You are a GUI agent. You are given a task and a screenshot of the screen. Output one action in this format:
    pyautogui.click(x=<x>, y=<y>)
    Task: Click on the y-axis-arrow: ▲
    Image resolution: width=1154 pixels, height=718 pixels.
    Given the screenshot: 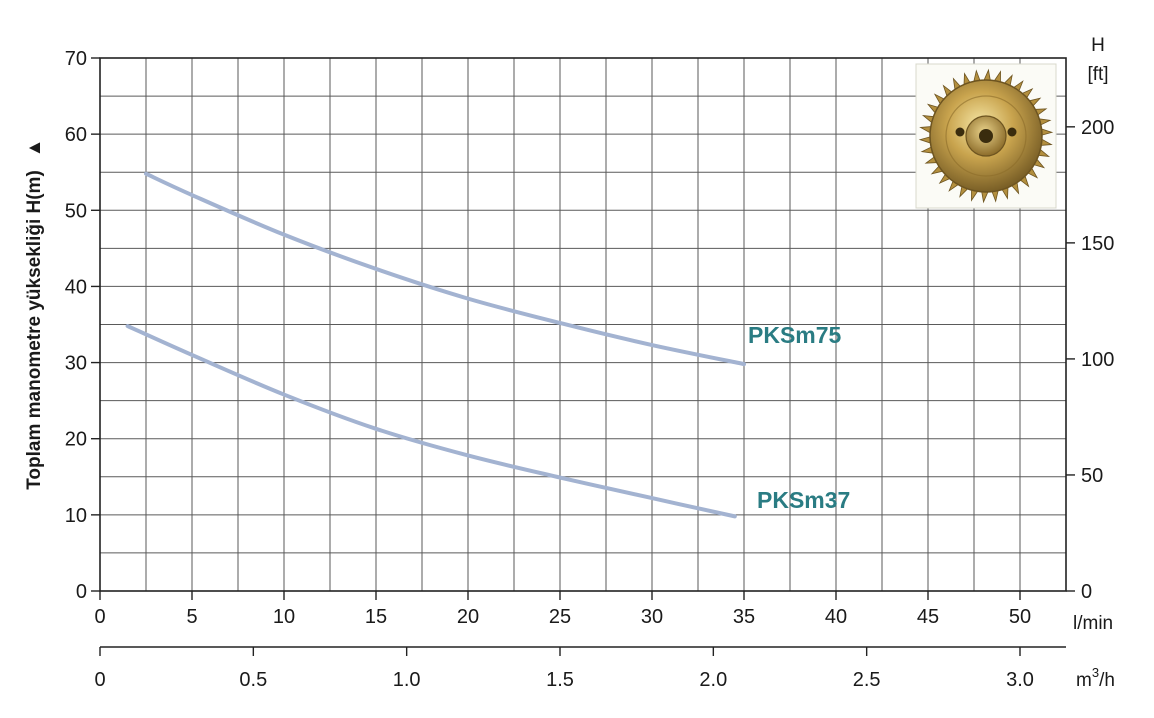 What is the action you would take?
    pyautogui.click(x=34, y=148)
    